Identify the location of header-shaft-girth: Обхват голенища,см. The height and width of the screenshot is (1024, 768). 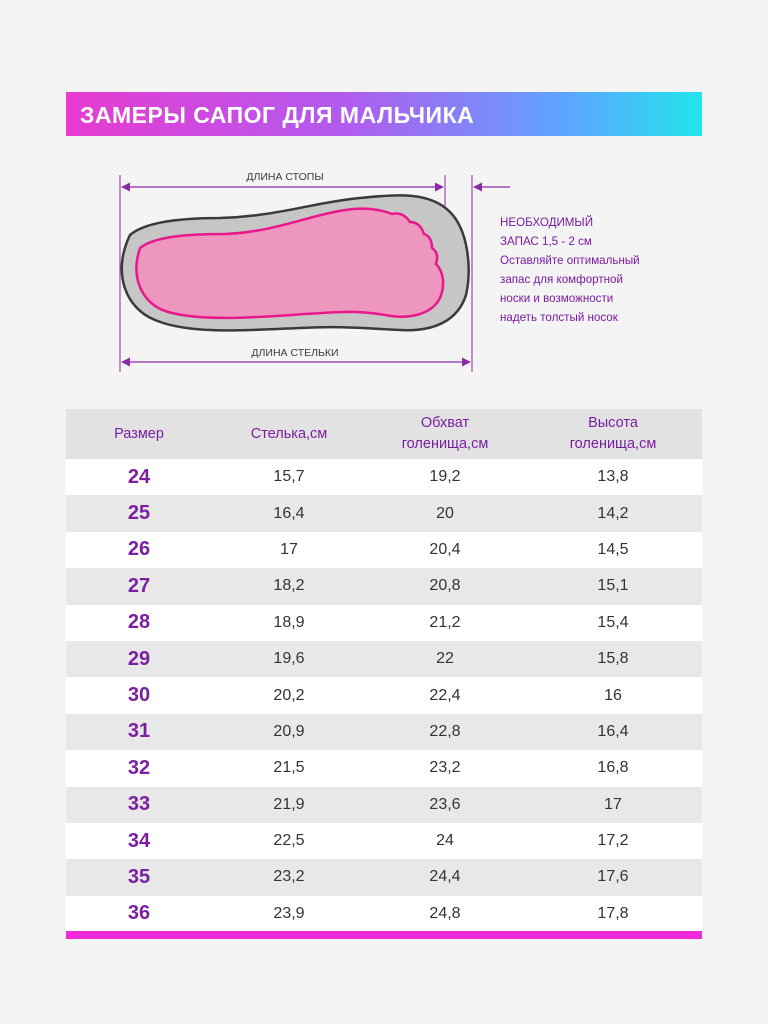
(445, 433).